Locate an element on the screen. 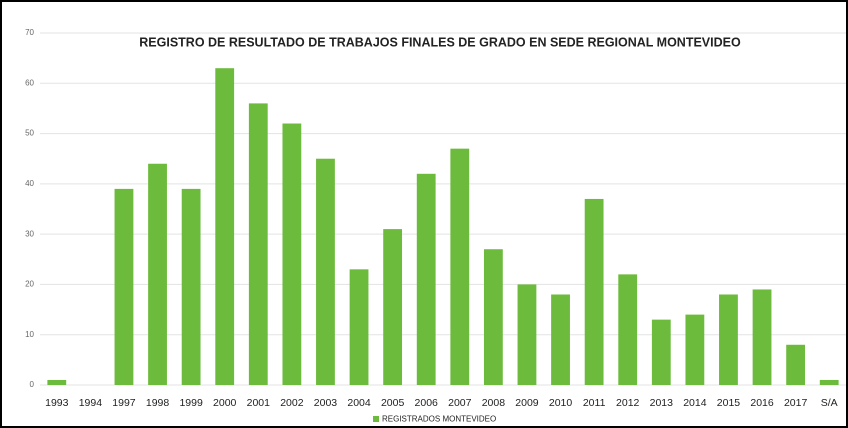 The height and width of the screenshot is (428, 848). x-tick-label: 2017 is located at coordinates (796, 403).